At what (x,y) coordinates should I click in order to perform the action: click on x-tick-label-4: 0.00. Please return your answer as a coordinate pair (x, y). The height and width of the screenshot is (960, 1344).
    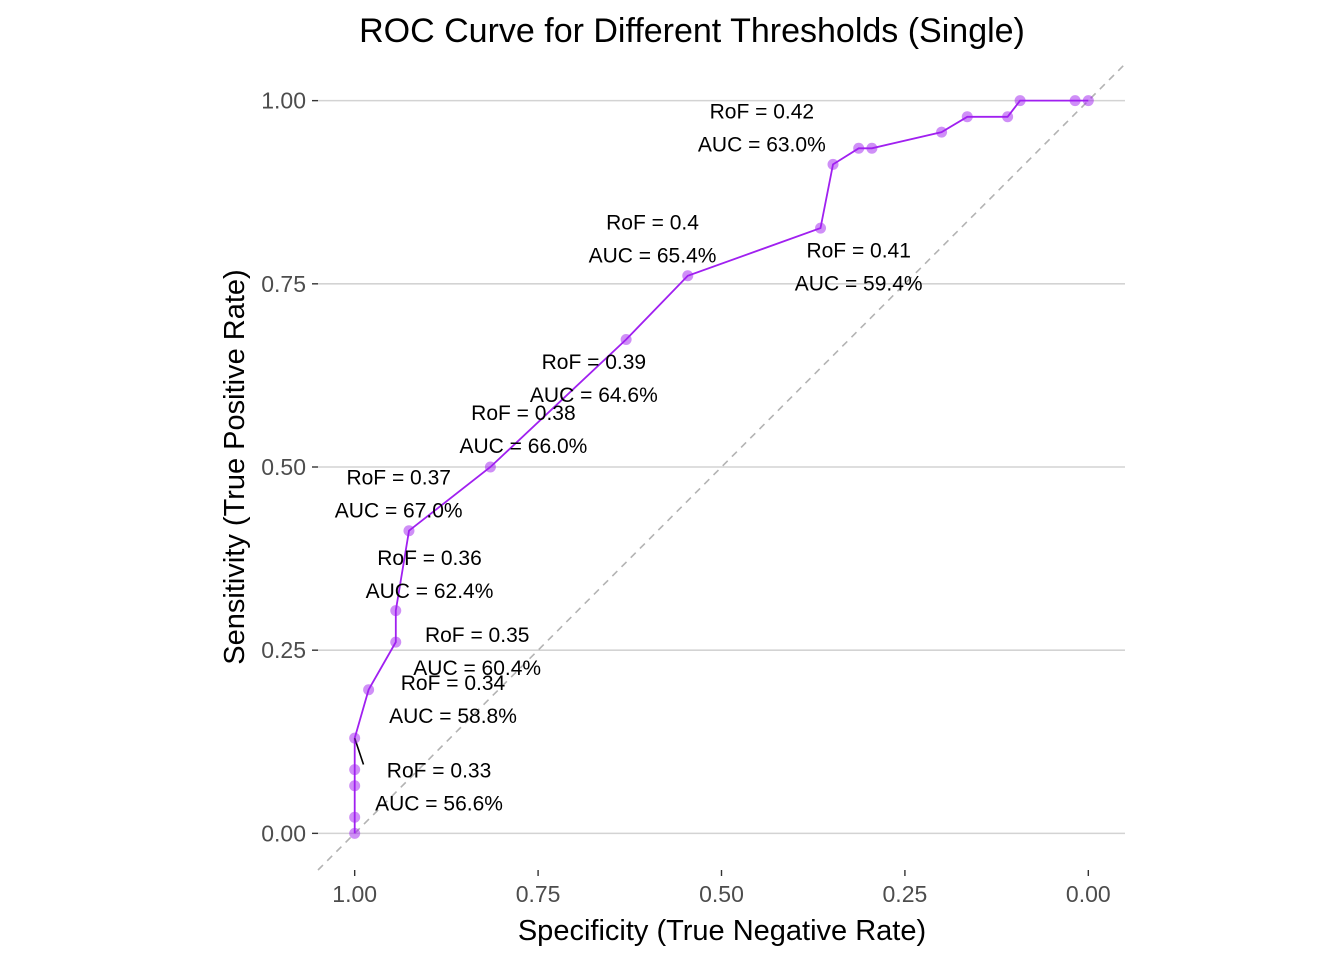
    Looking at the image, I should click on (1088, 894).